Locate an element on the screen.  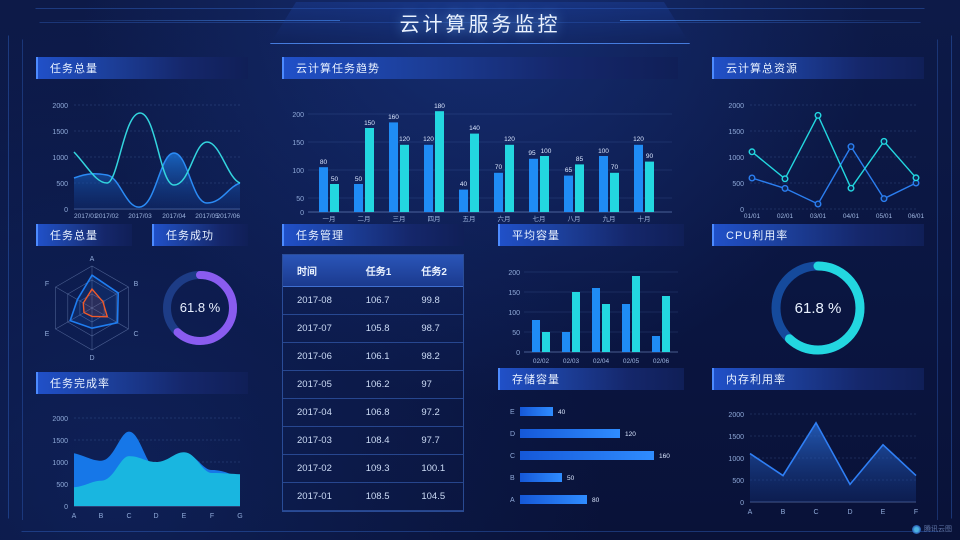
panel-header: 任务总量 is located at coordinates (142, 68).